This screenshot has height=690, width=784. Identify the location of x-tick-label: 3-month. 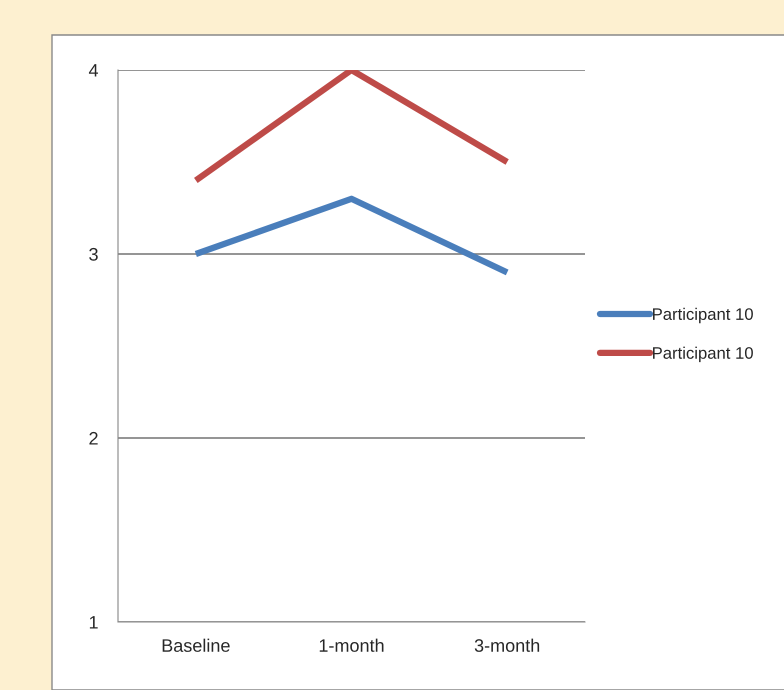
(507, 645).